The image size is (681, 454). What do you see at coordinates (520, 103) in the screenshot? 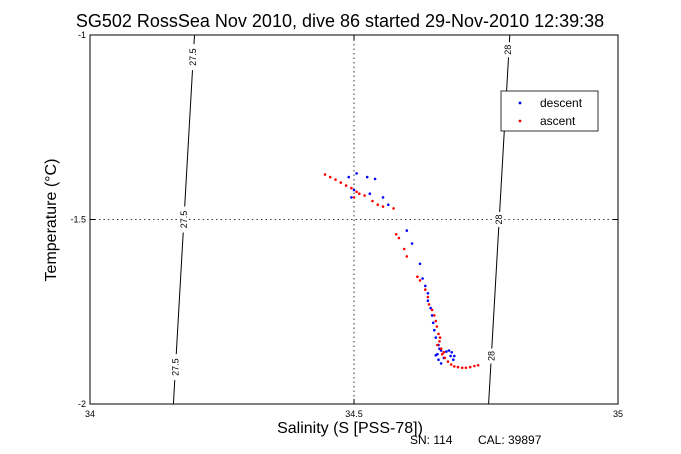
I see `legend-marker-descent` at bounding box center [520, 103].